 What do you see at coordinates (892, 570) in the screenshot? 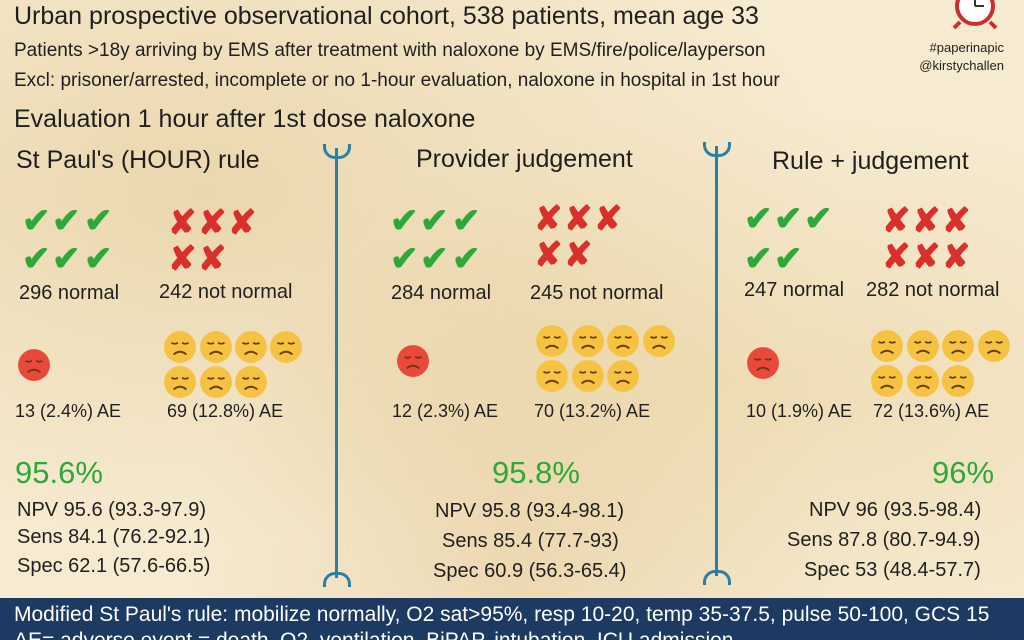
I see `specificity-value: Spec 53 (48.4-57.7)` at bounding box center [892, 570].